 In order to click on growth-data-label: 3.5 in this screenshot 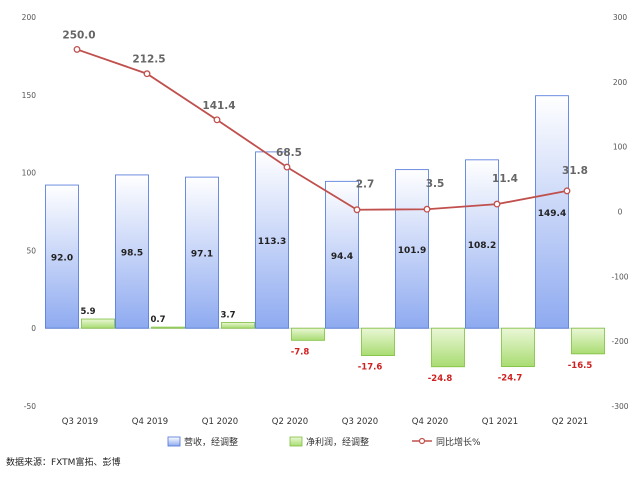, I will do `click(435, 184)`.